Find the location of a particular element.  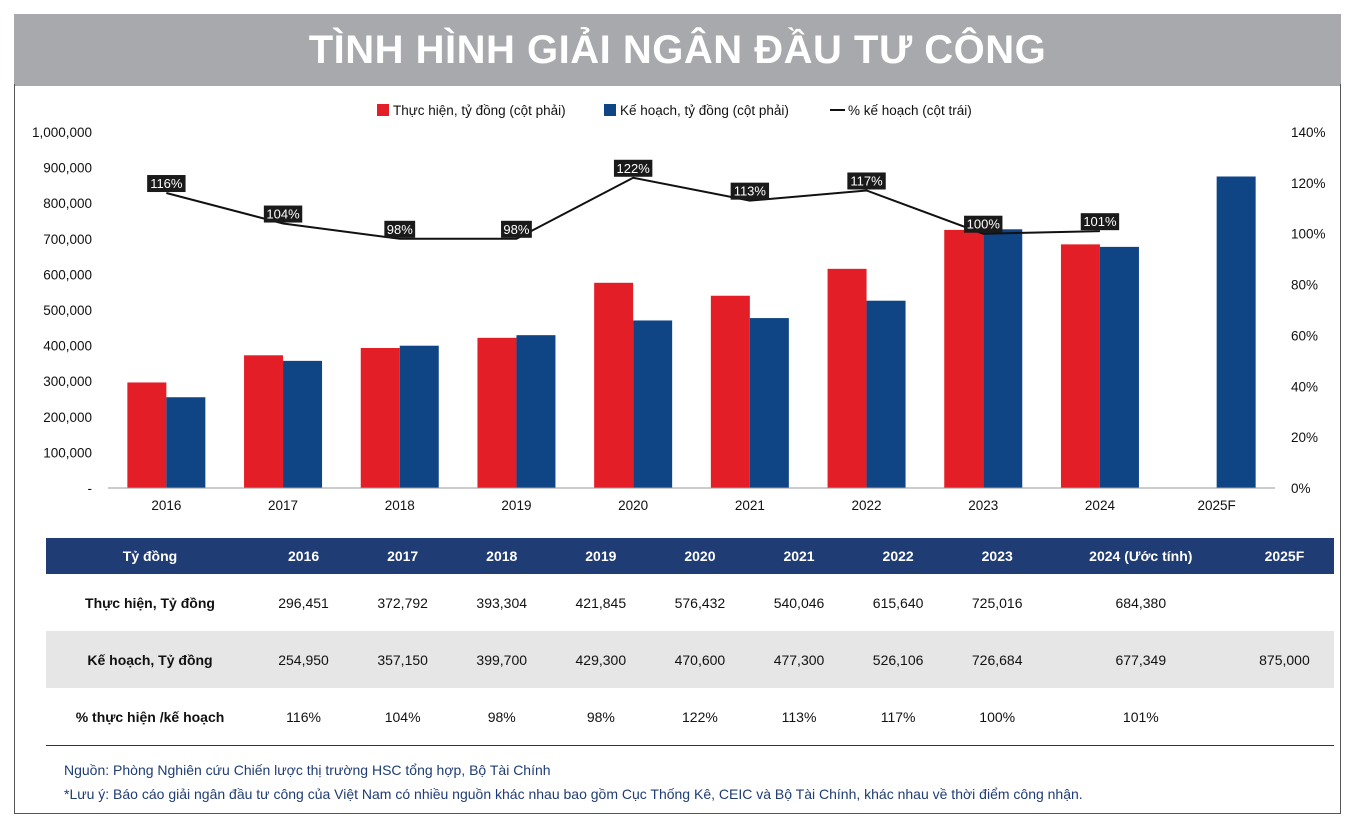

right-axis: 0% 20% 40% 60% 80% 100% 120% 140% is located at coordinates (1308, 310).